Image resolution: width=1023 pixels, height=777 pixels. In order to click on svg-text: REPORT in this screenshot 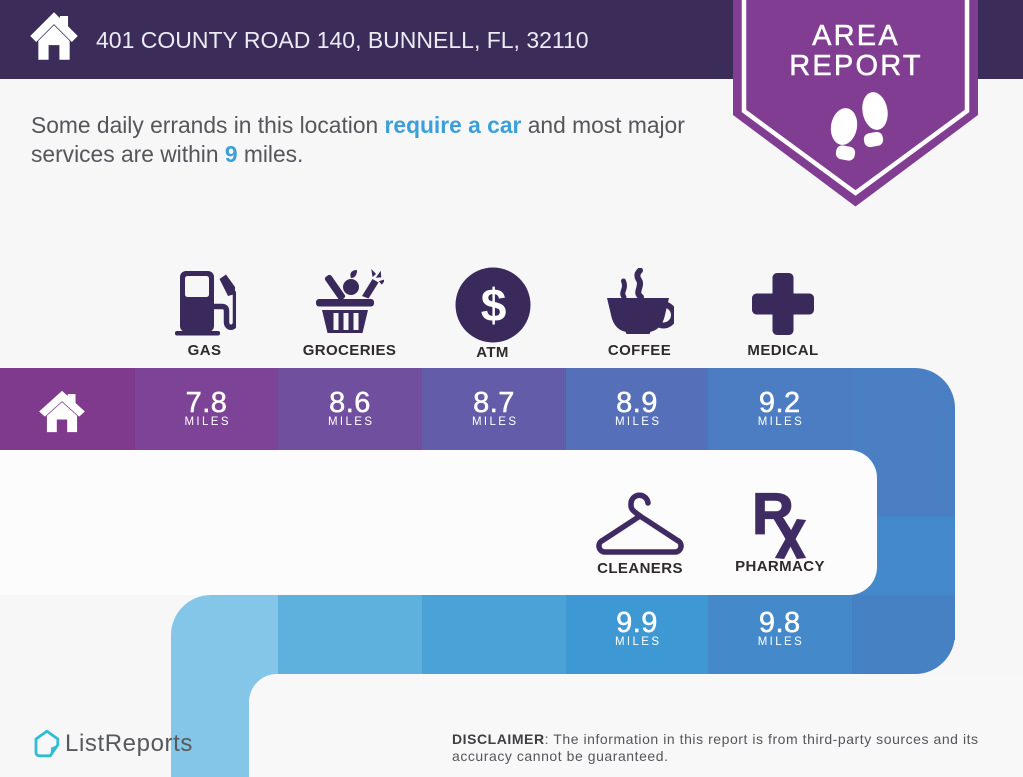, I will do `click(856, 66)`.